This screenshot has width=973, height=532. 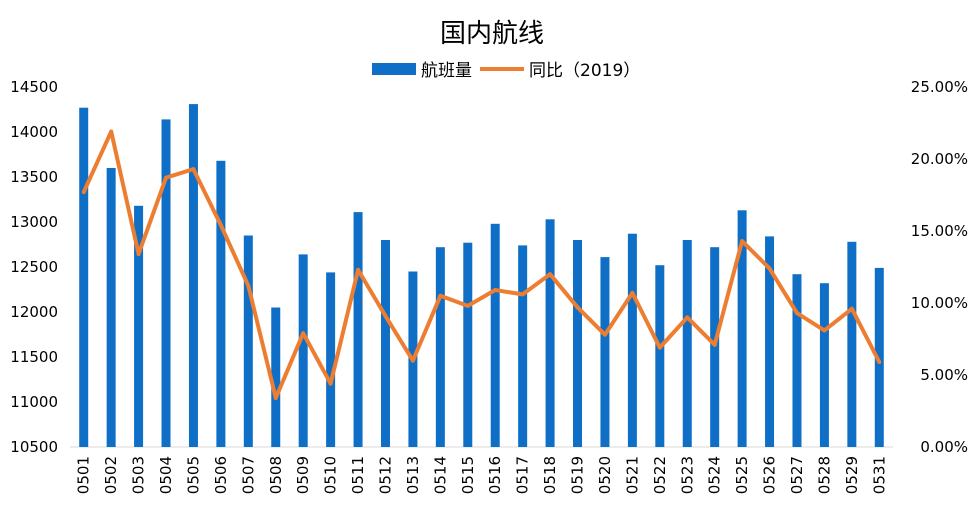 I want to click on legend-label-bar: 航班量, so click(x=446, y=71).